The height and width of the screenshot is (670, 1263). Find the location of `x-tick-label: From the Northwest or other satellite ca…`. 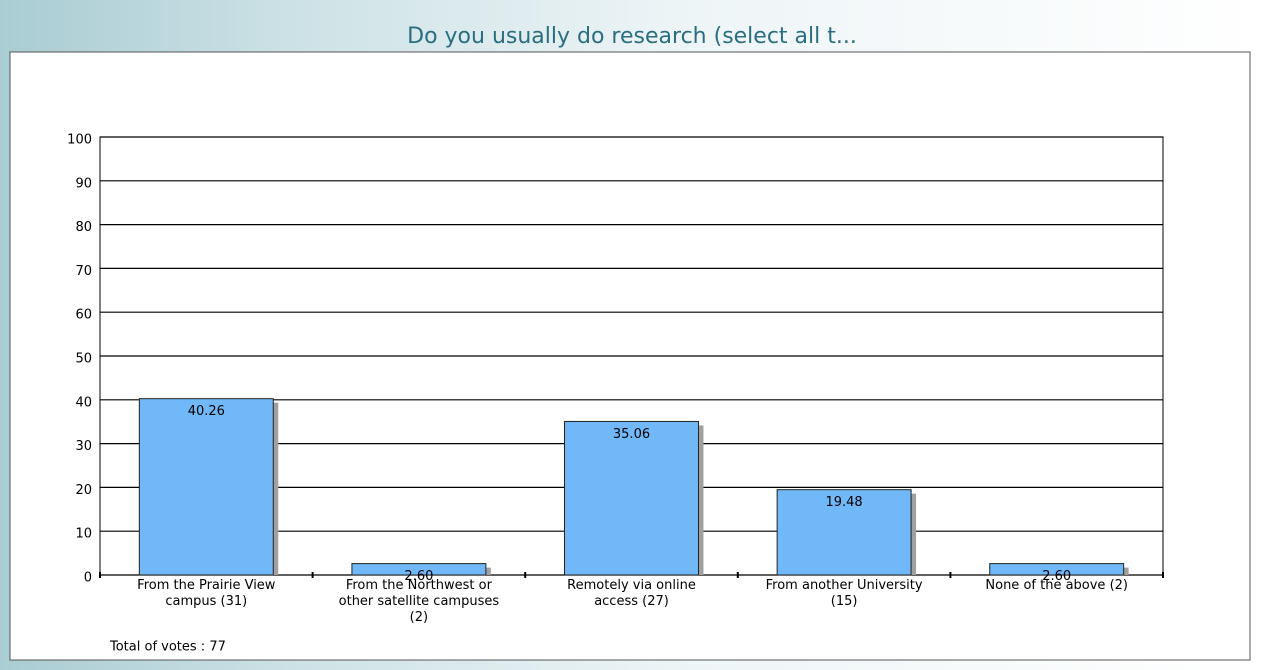

x-tick-label: From the Northwest or other satellite ca… is located at coordinates (419, 601).